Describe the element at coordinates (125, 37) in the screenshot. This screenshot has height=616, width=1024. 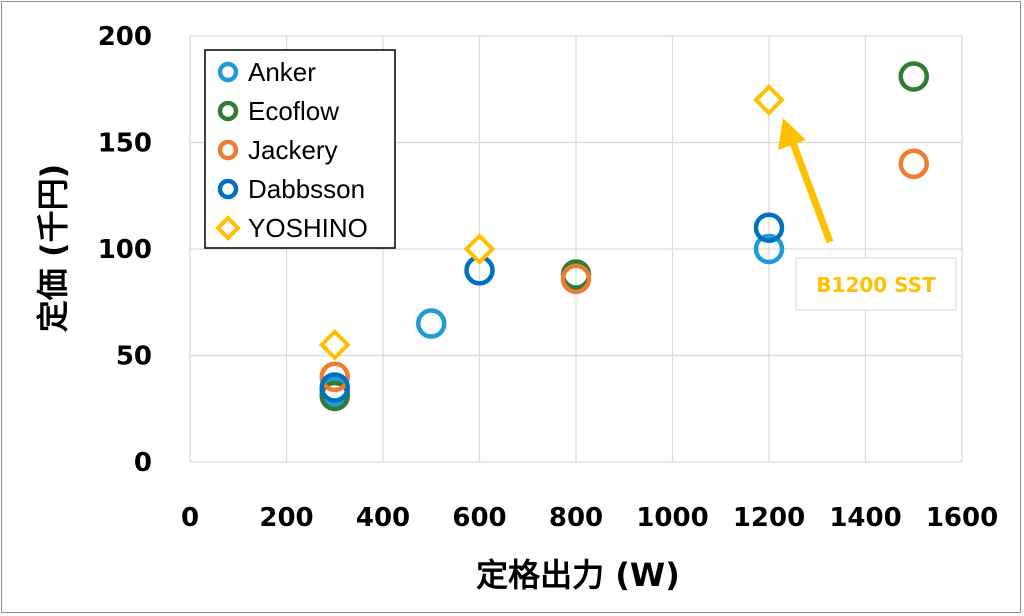
I see `y-tick-label: 200` at that location.